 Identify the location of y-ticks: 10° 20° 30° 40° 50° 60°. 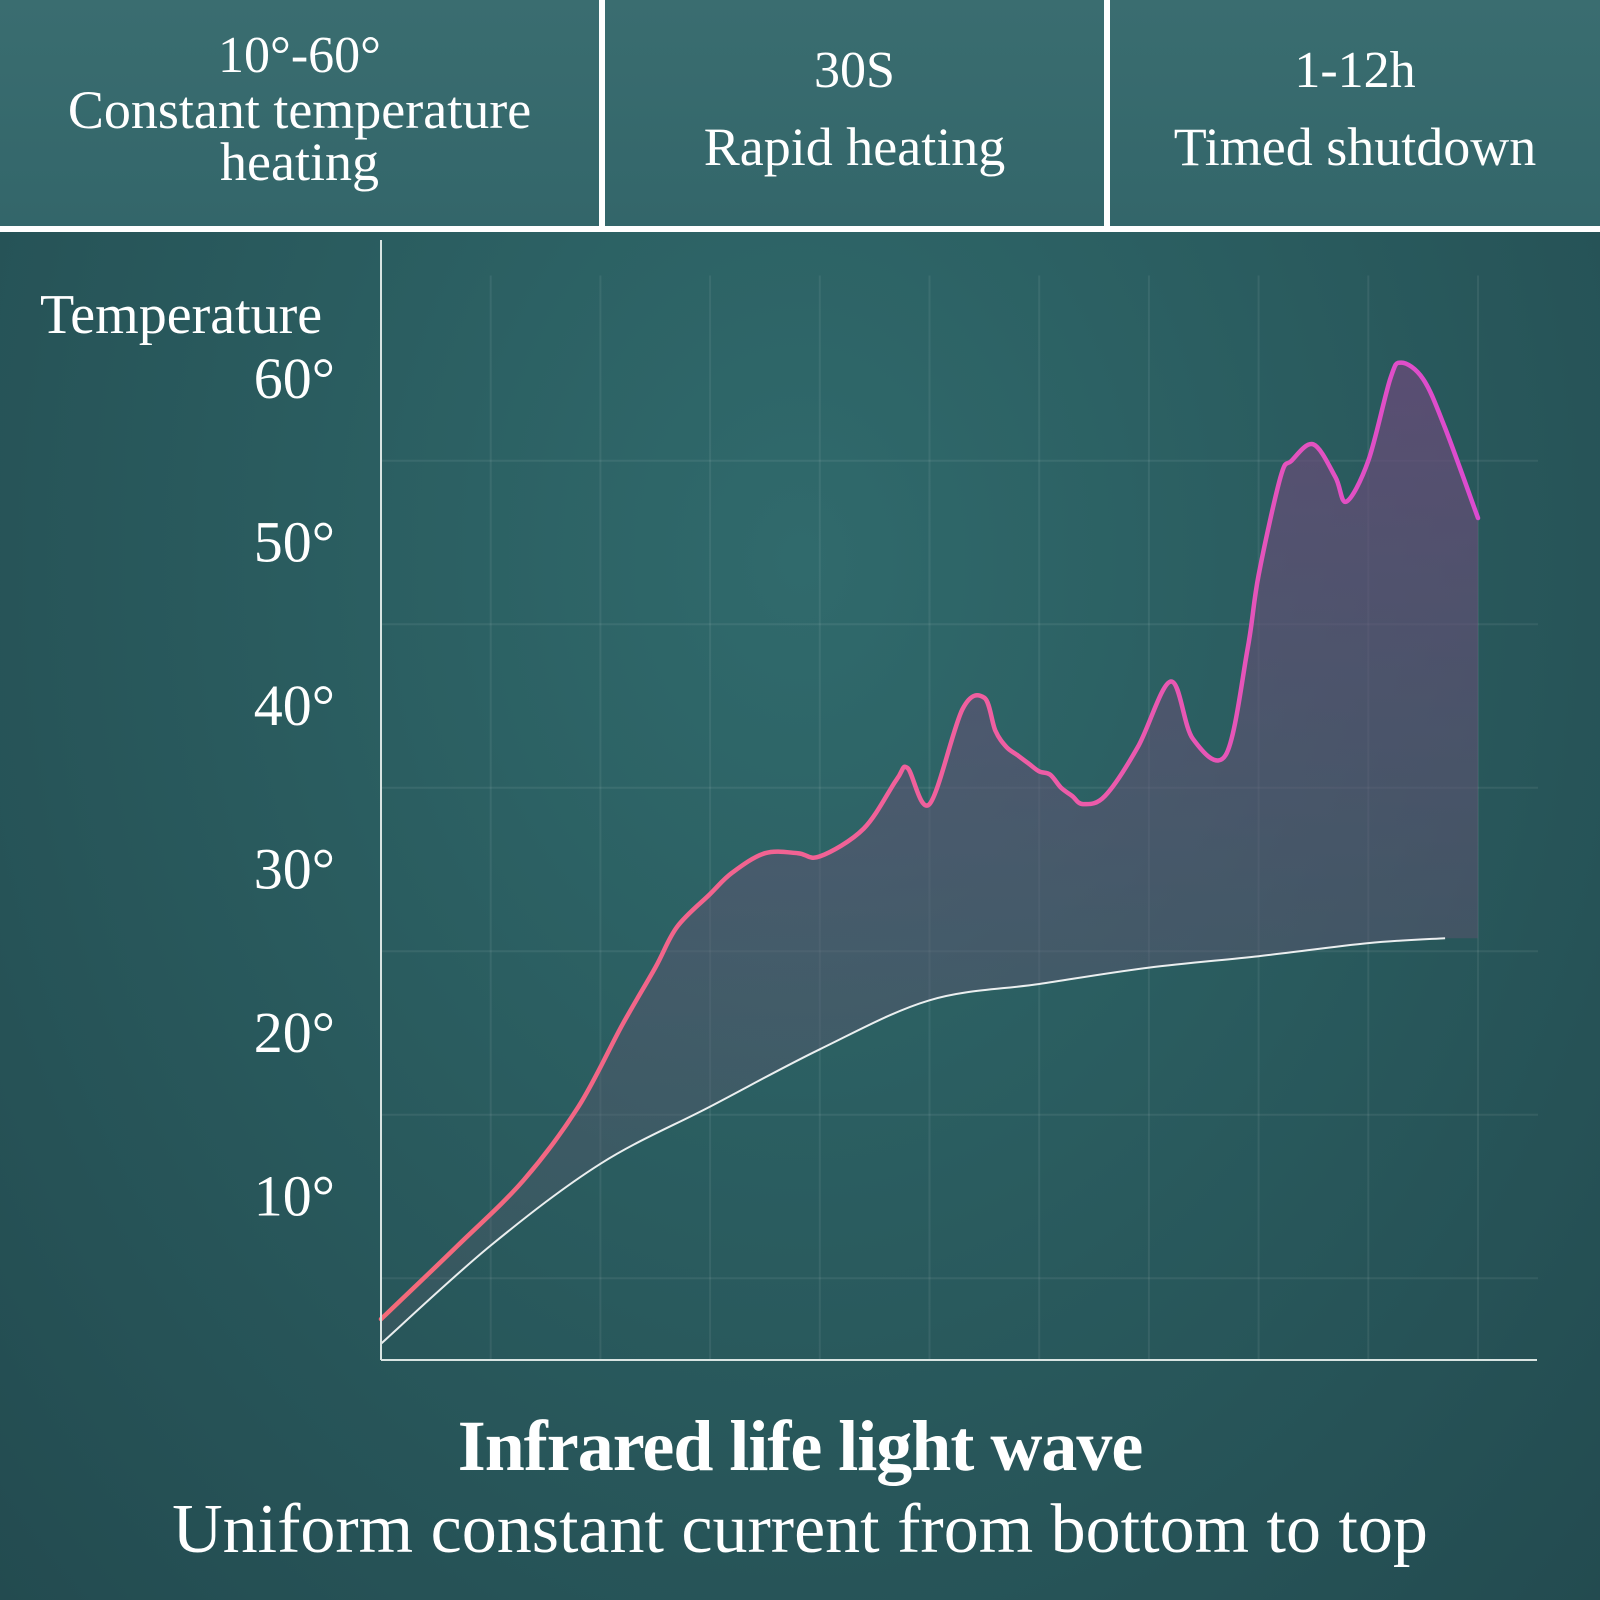
(294, 787).